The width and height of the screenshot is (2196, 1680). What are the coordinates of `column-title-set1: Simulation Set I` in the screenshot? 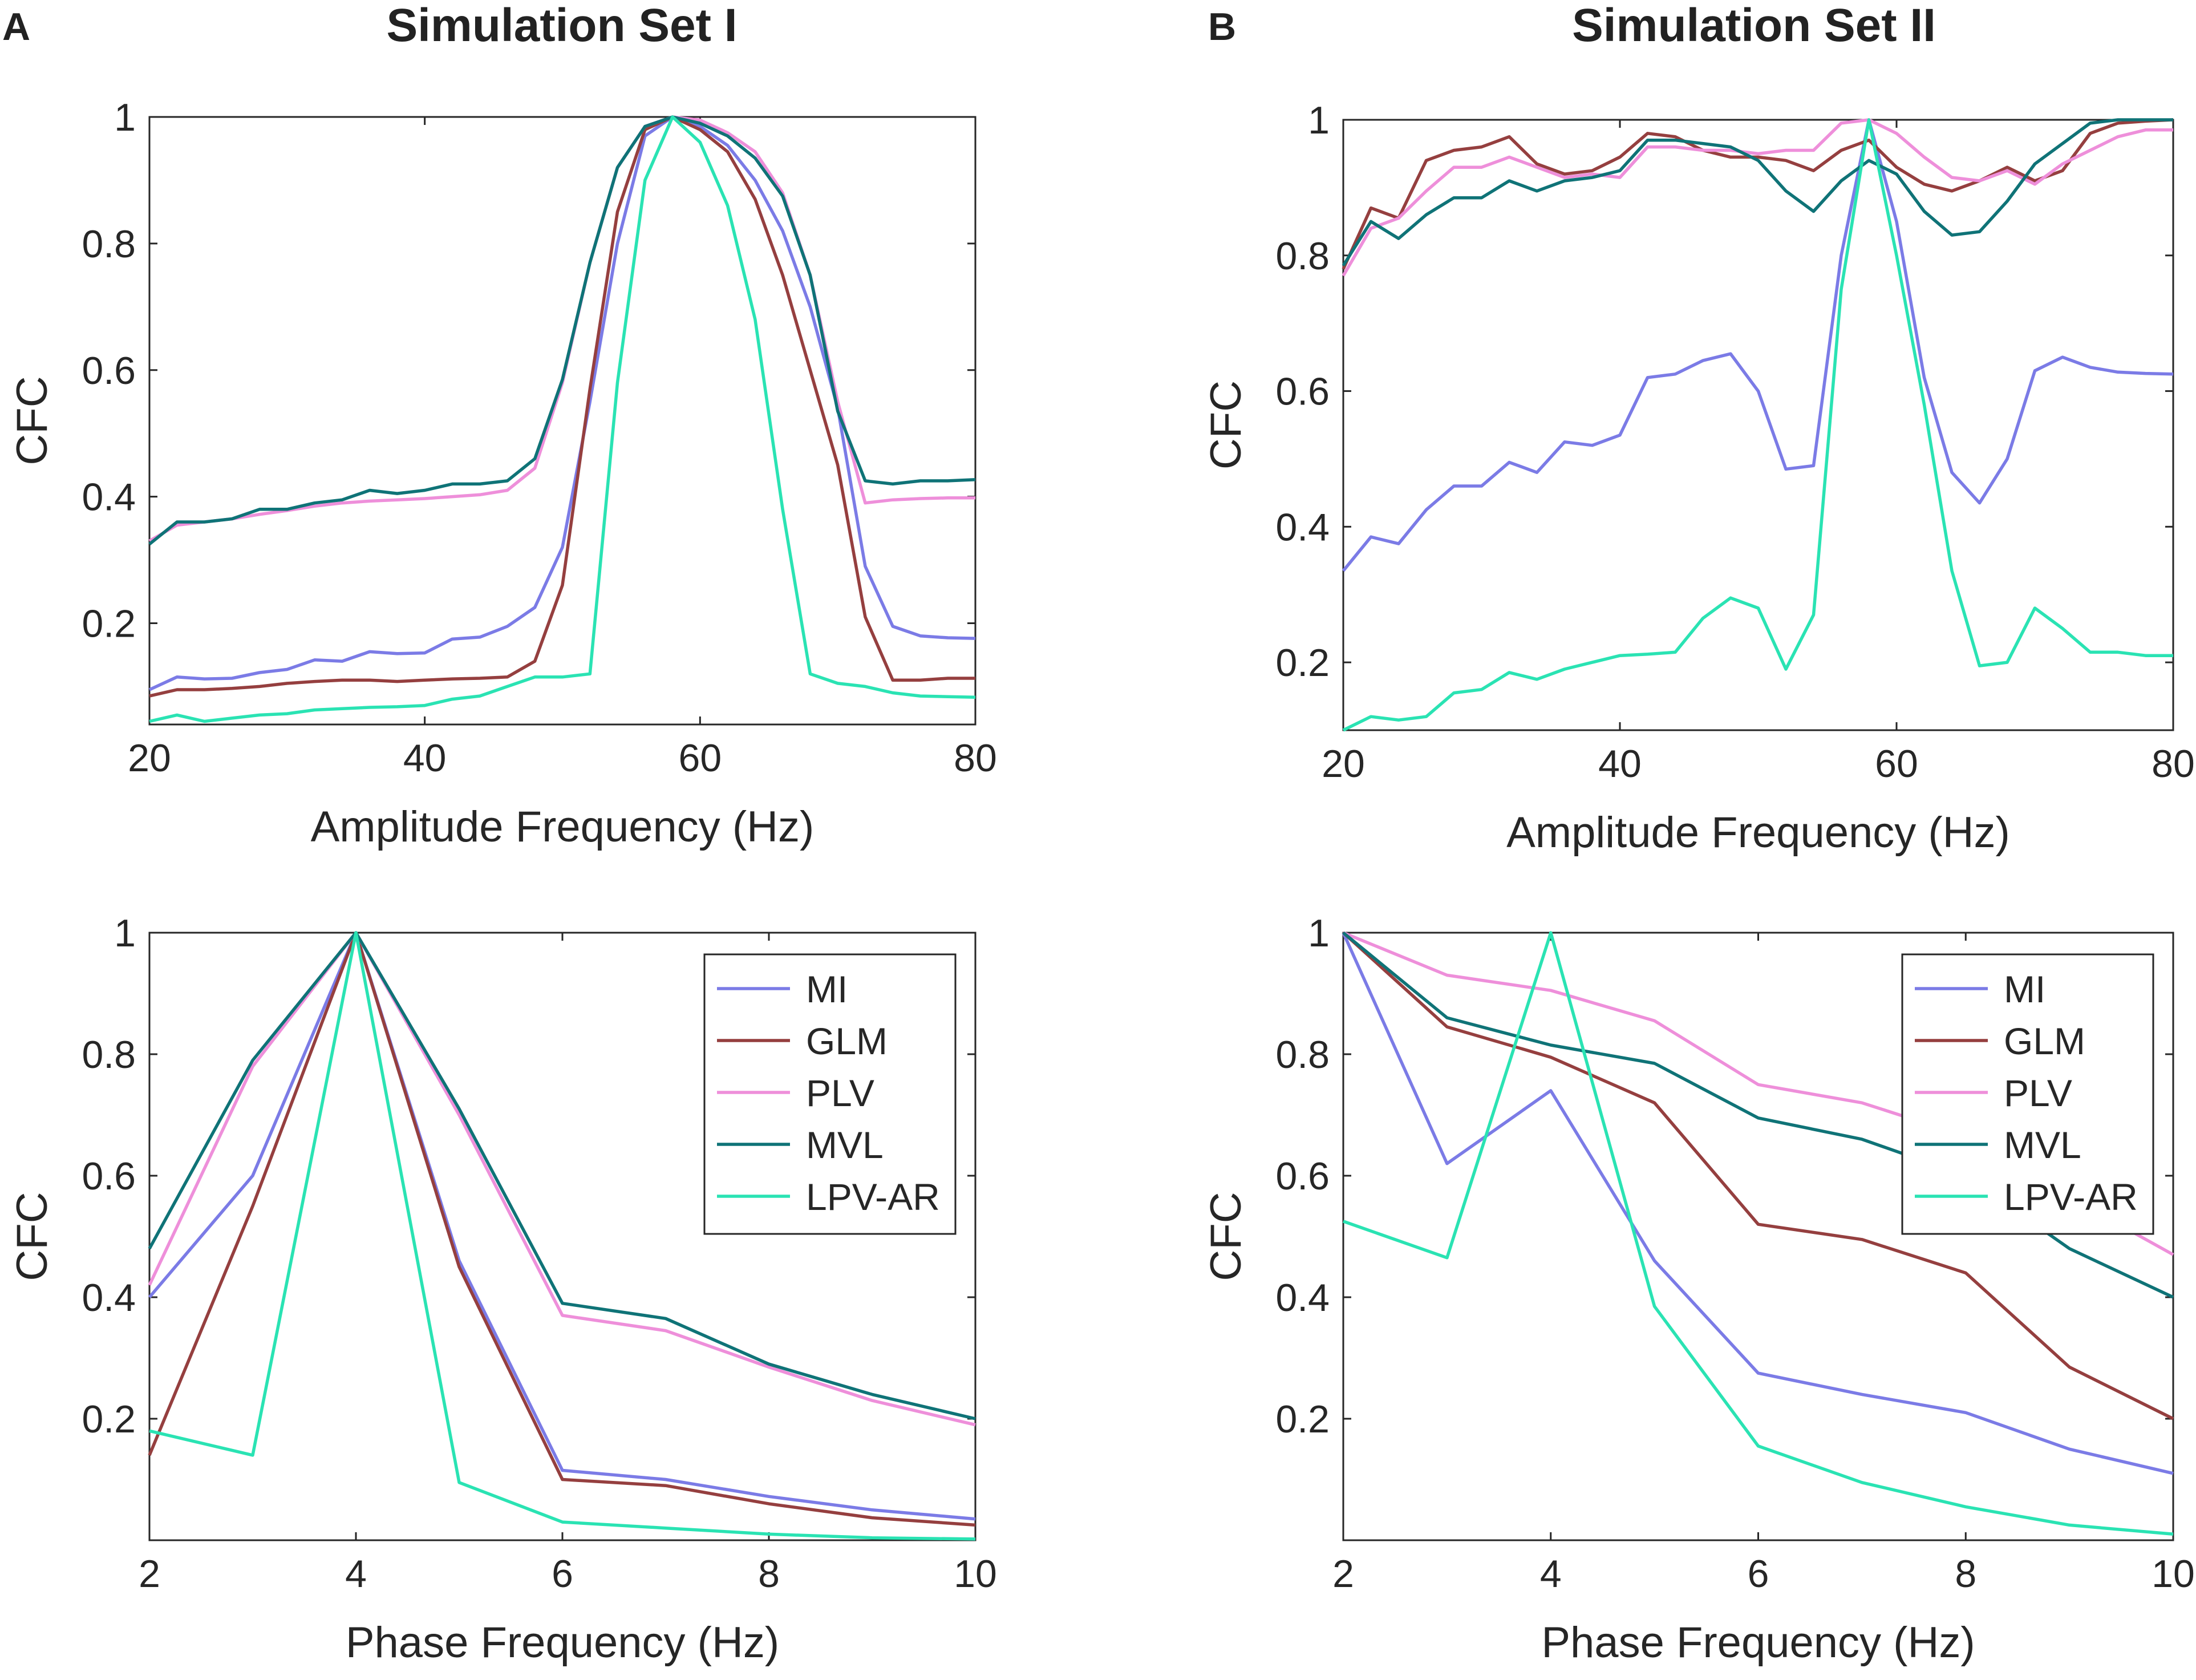 It's located at (561, 25).